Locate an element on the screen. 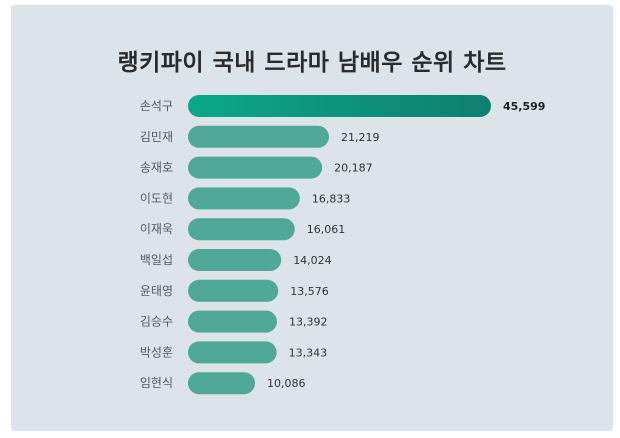 The image size is (620, 438). category-label: 박성훈 is located at coordinates (156, 352).